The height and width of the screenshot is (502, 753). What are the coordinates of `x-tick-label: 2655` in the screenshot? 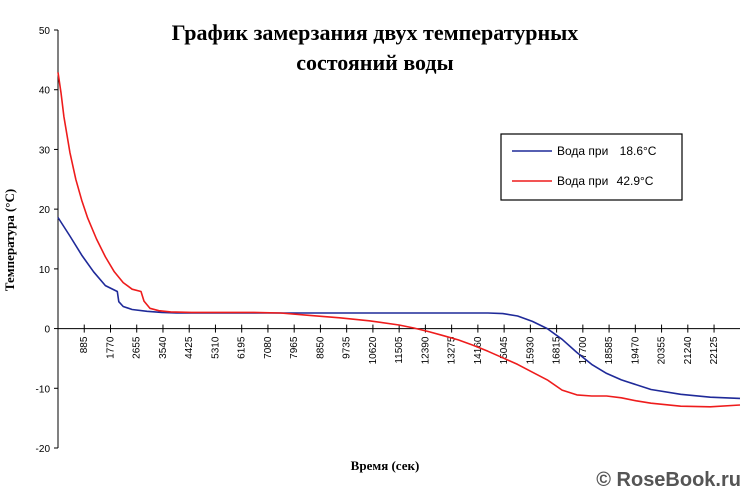 It's located at (137, 347).